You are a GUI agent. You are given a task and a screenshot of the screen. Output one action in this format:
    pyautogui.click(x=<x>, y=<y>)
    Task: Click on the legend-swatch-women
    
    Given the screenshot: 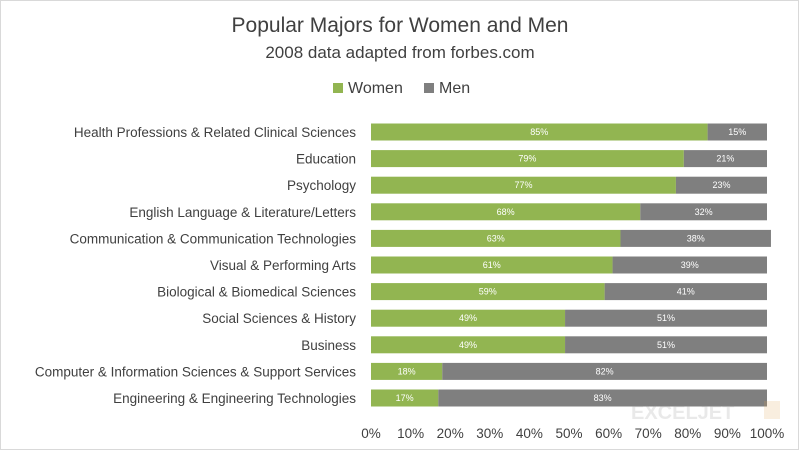 What is the action you would take?
    pyautogui.click(x=338, y=88)
    